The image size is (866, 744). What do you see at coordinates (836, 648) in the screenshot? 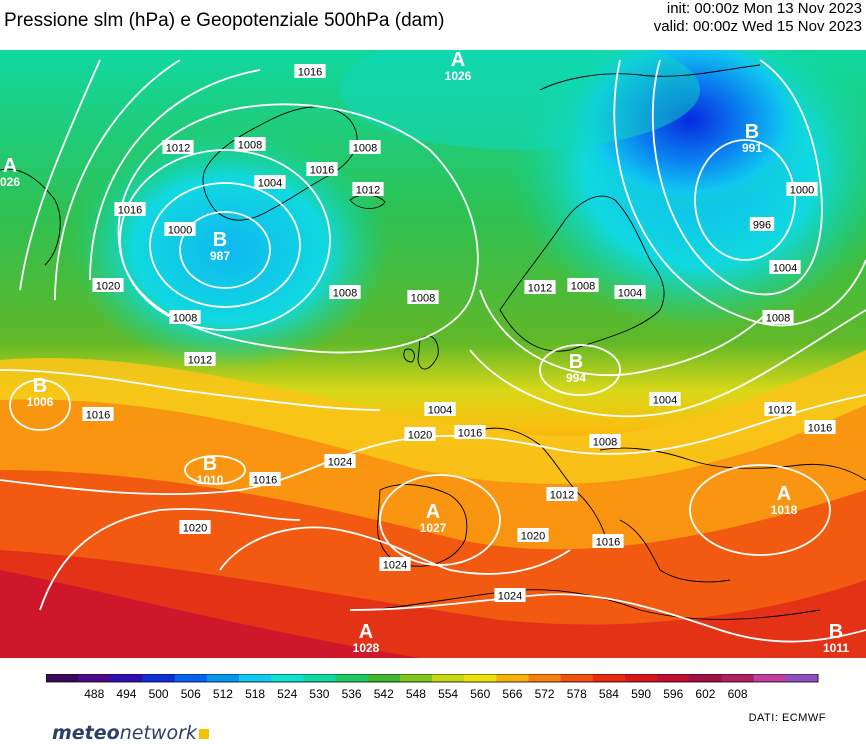
I see `svg-text: 1011` at bounding box center [836, 648].